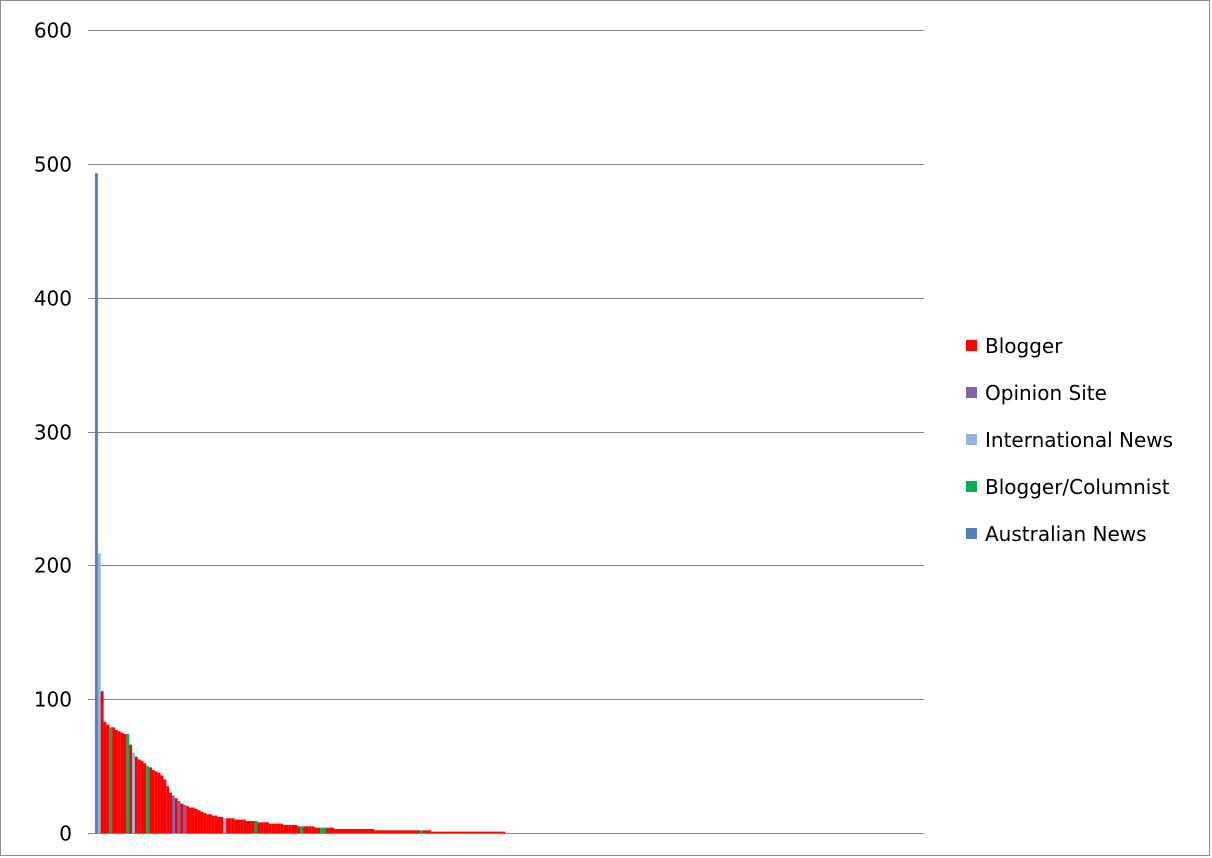 The width and height of the screenshot is (1212, 858). Describe the element at coordinates (971, 392) in the screenshot. I see `legend-swatch-opinion-site` at that location.